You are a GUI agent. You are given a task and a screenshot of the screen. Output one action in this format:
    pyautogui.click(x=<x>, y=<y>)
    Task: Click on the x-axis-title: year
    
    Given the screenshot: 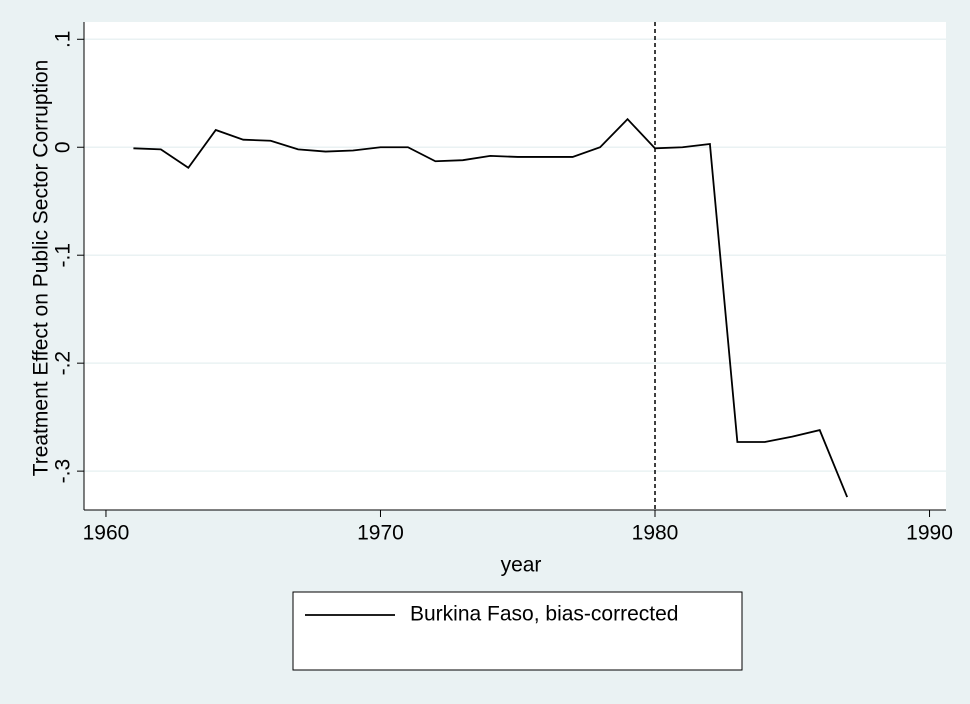 What is the action you would take?
    pyautogui.click(x=521, y=565)
    